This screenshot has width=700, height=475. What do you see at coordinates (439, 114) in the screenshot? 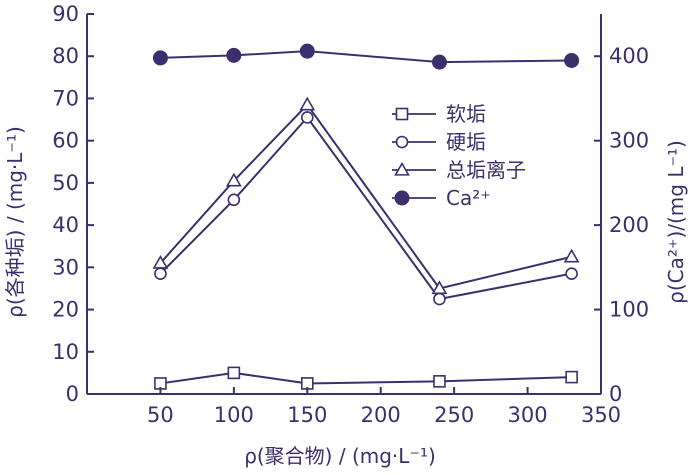
I see `legend-entry: 软垢` at bounding box center [439, 114].